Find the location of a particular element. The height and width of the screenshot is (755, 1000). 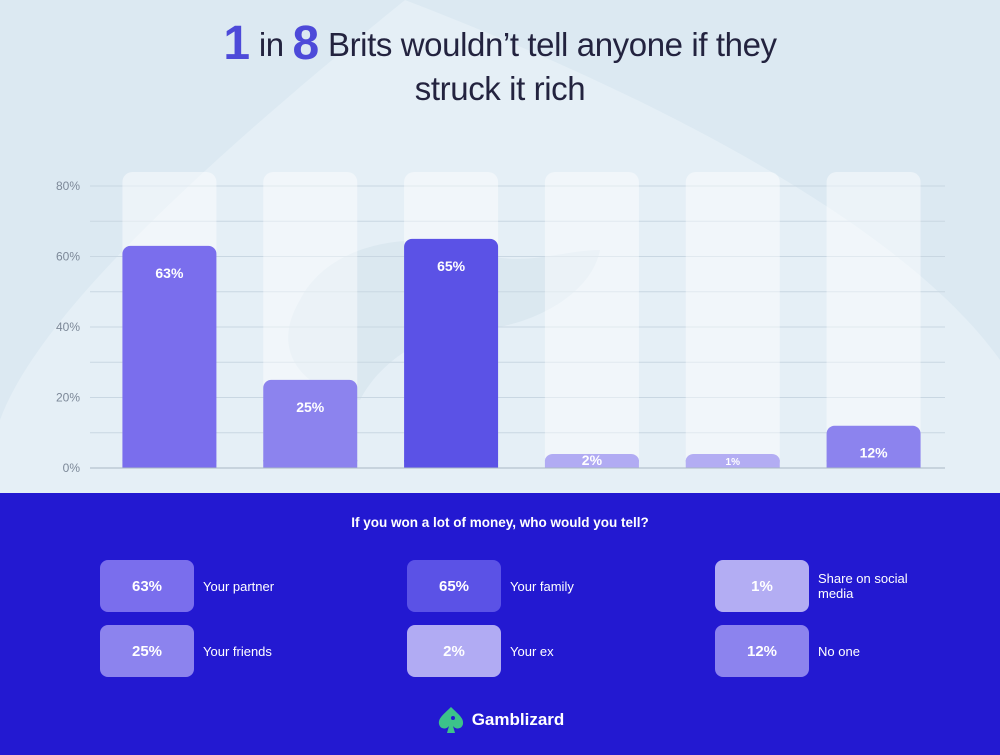

legend-label: No one is located at coordinates (839, 651).